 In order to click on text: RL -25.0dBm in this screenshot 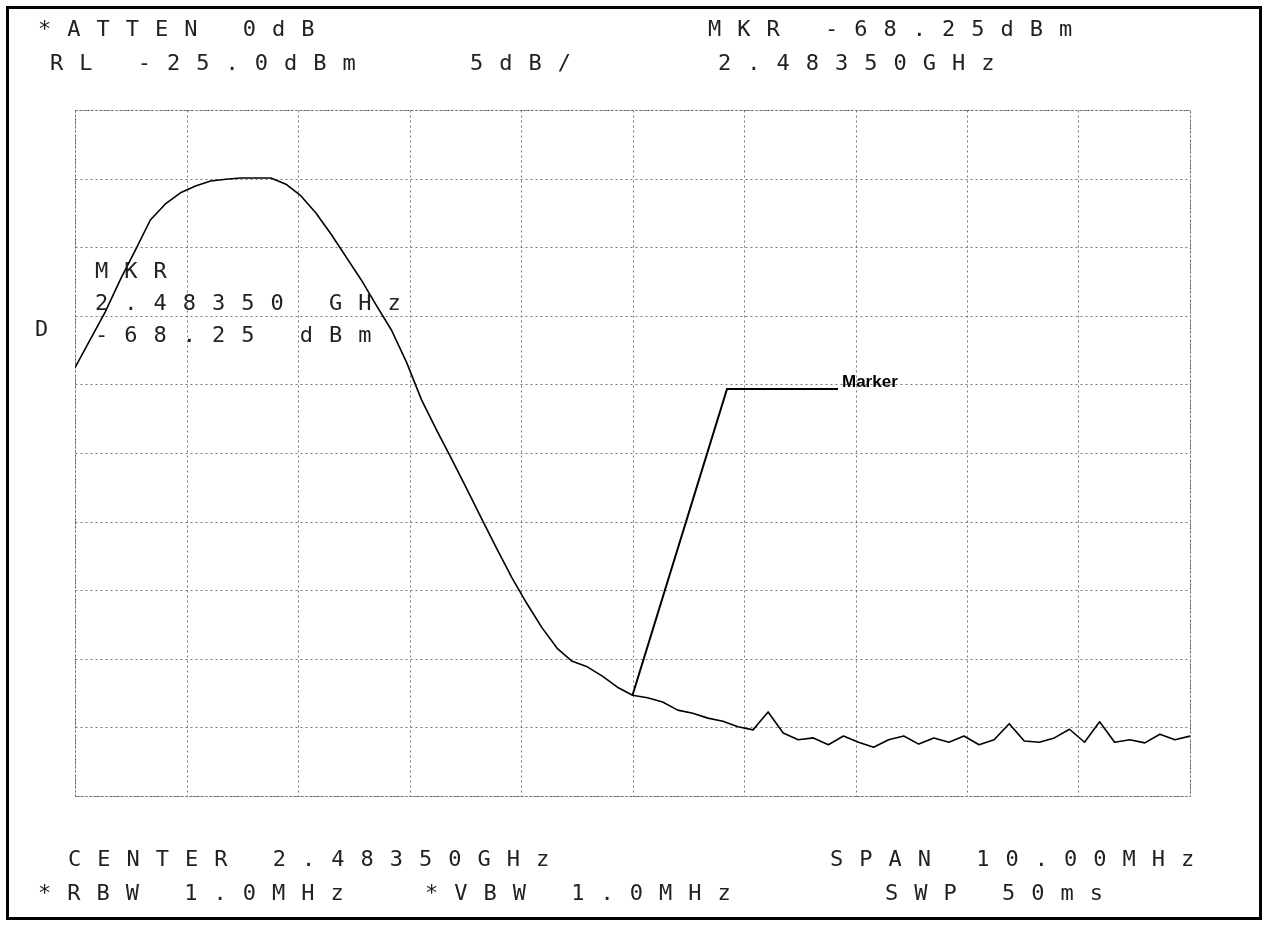, I will do `click(211, 62)`.